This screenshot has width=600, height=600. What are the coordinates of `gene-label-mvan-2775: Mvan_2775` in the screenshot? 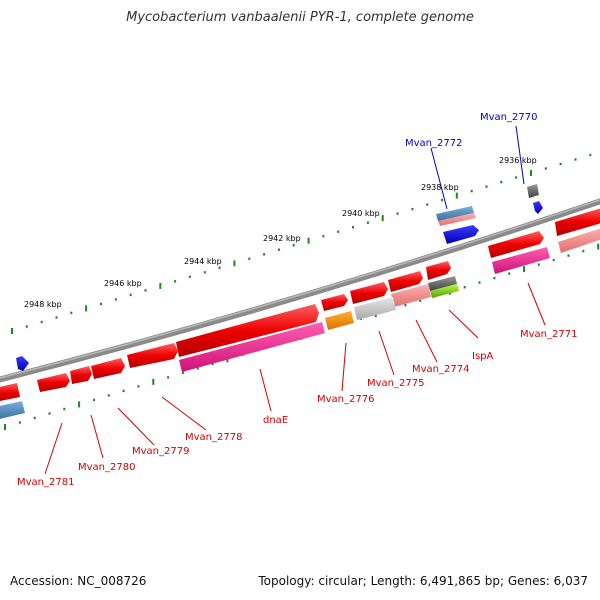 It's located at (395, 383).